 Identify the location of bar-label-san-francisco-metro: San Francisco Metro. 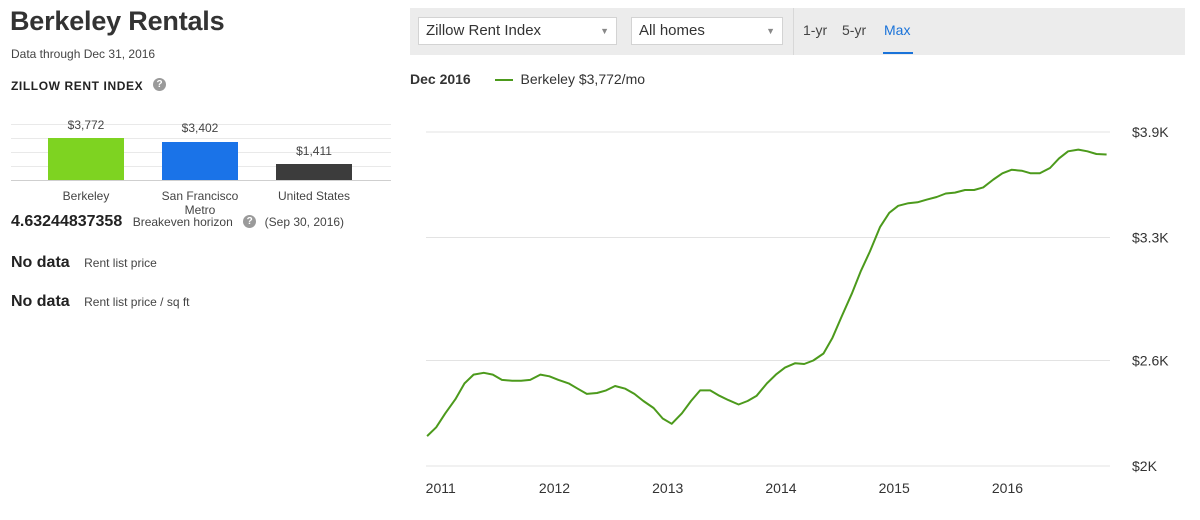
(200, 203).